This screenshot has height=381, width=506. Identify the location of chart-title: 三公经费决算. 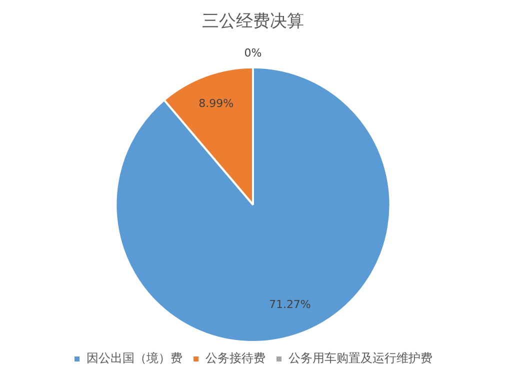
(253, 22).